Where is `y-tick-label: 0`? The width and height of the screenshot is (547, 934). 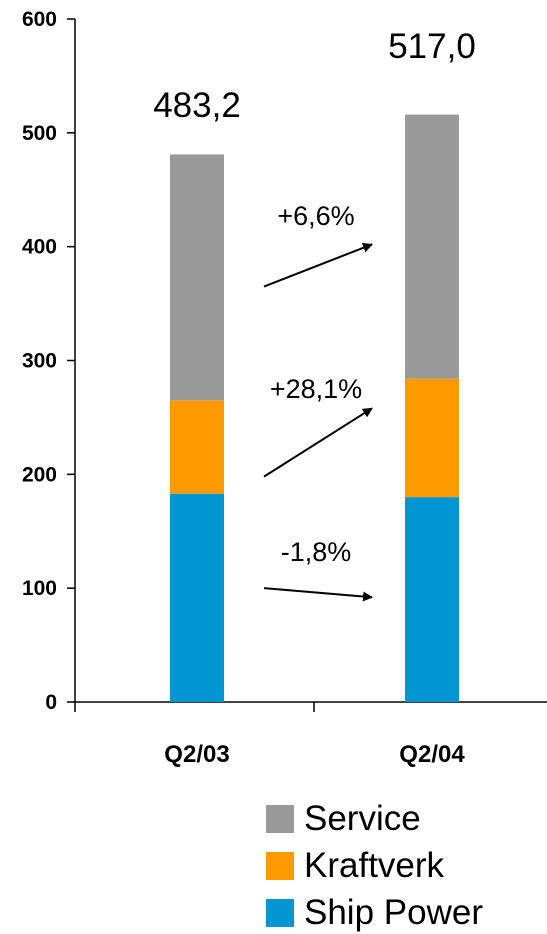 y-tick-label: 0 is located at coordinates (51, 702).